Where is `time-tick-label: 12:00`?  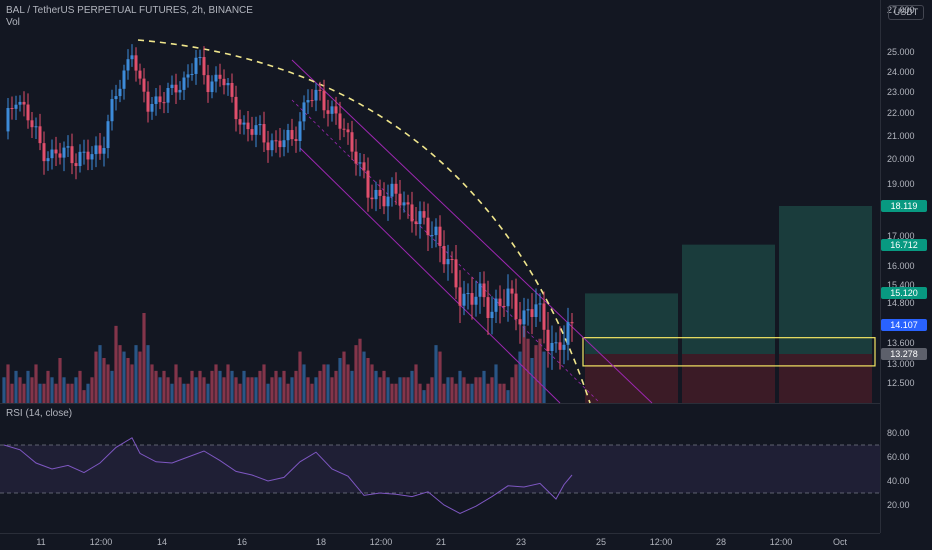
time-tick-label: 12:00 is located at coordinates (101, 542).